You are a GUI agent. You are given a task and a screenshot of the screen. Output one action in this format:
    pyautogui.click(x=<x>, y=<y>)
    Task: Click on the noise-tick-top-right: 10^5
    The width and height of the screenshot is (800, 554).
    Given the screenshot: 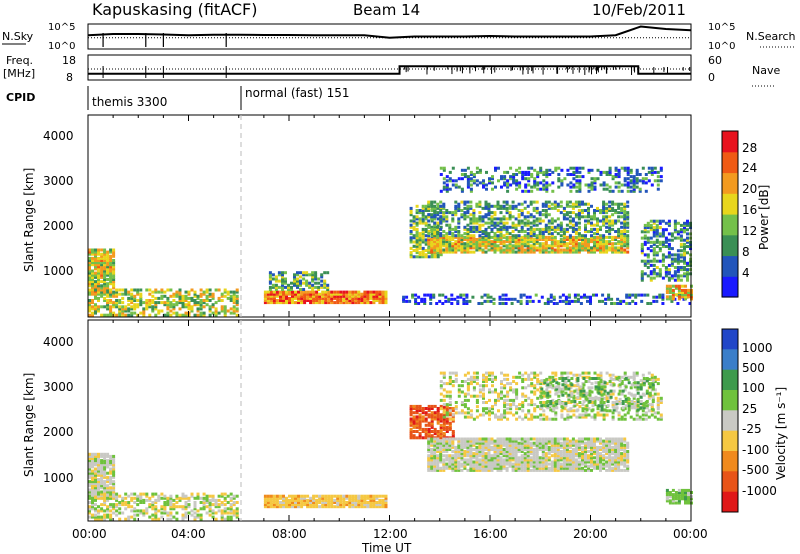 What is the action you would take?
    pyautogui.click(x=721, y=27)
    